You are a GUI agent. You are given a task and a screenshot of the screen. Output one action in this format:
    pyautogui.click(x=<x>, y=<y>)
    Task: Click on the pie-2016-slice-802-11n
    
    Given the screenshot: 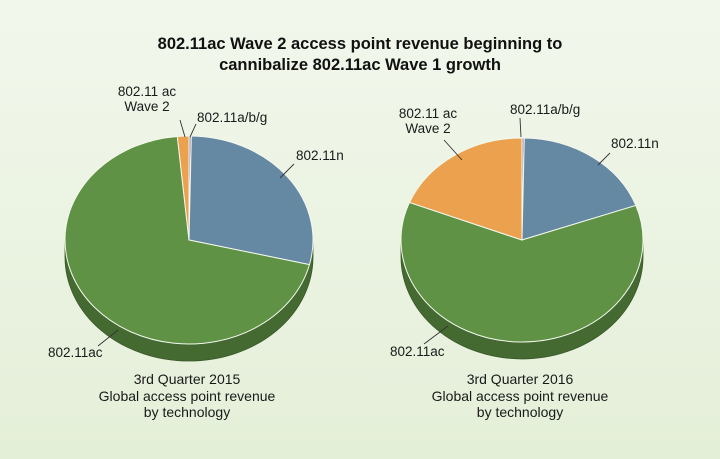 What is the action you would take?
    pyautogui.click(x=579, y=189)
    